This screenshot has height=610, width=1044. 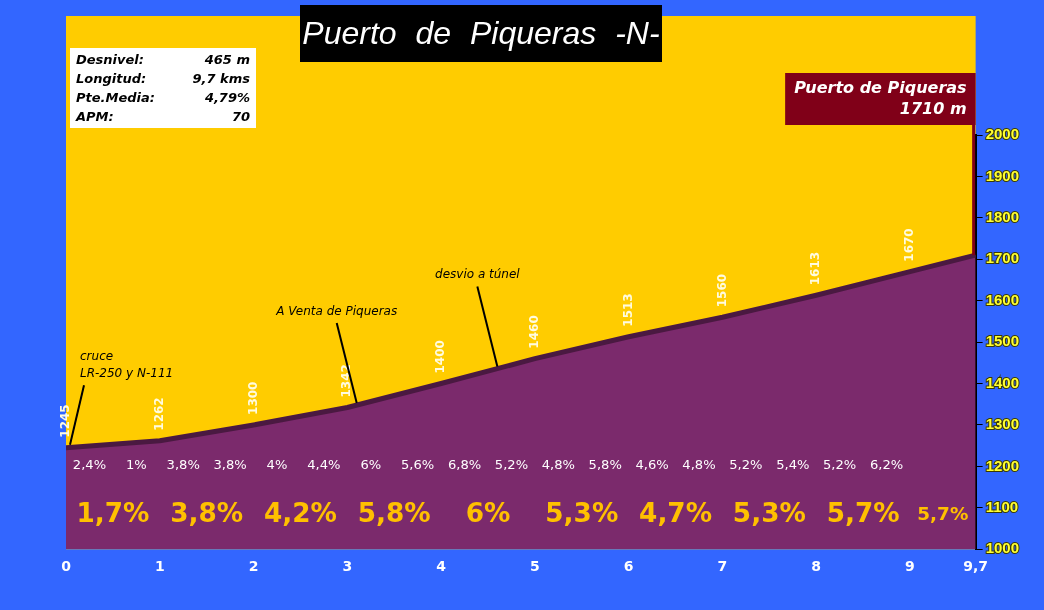 I want to click on x-tick-label: 9, so click(x=910, y=566).